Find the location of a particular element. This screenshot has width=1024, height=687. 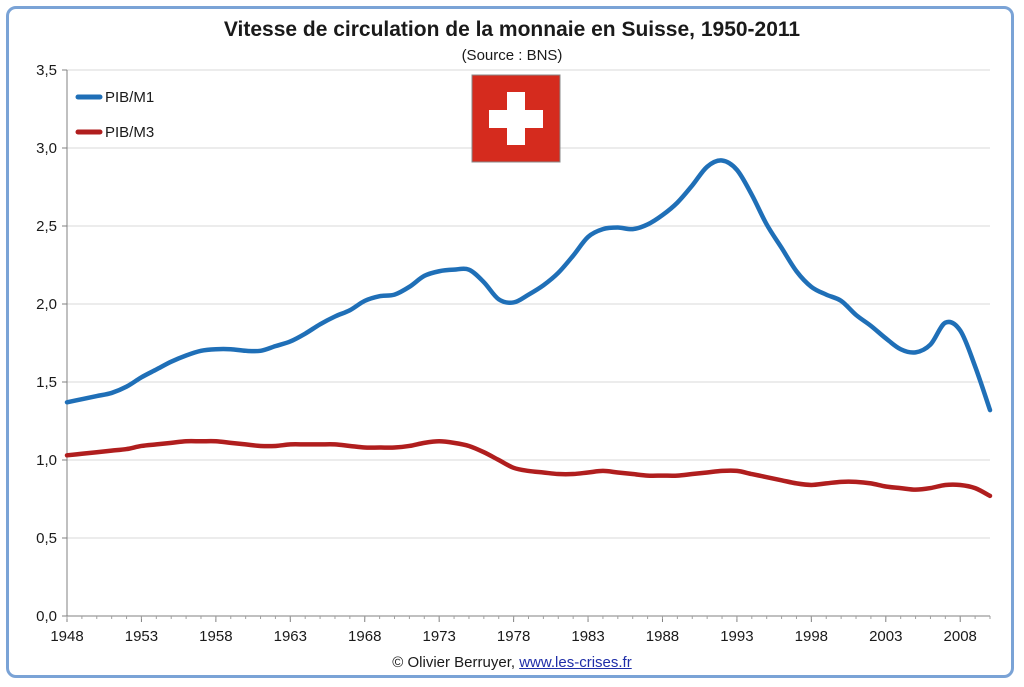

y-tick-labels: 0,0 0,5 1,0 1,5 2,0 2,5 3,0 3,5 is located at coordinates (46, 343).